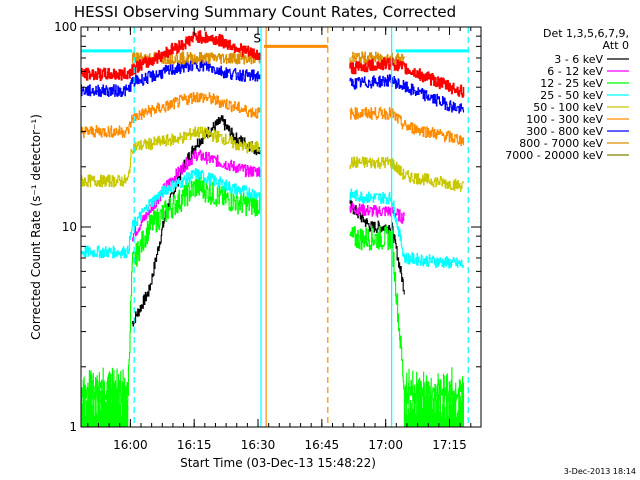 Image resolution: width=640 pixels, height=480 pixels. What do you see at coordinates (586, 33) in the screenshot?
I see `legend-header-1: Det 1,3,5,6,7,9,` at bounding box center [586, 33].